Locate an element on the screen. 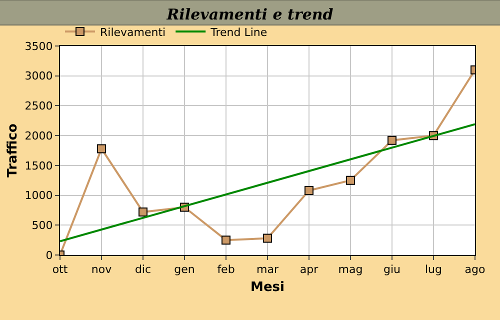 The image size is (500, 320). legend-label: Trend Line is located at coordinates (239, 32).